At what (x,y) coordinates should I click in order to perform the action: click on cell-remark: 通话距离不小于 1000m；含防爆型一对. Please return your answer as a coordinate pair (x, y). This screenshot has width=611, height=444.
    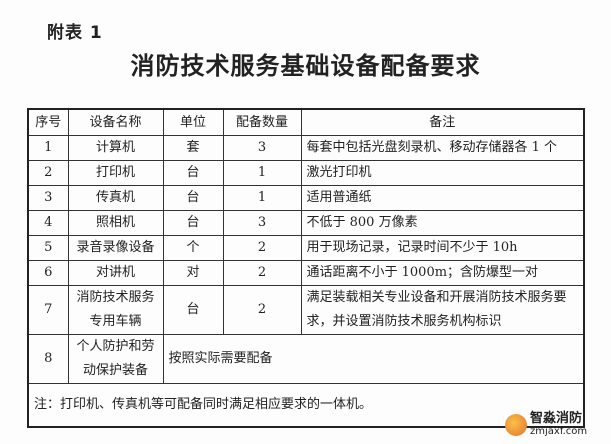
    Looking at the image, I should click on (442, 273).